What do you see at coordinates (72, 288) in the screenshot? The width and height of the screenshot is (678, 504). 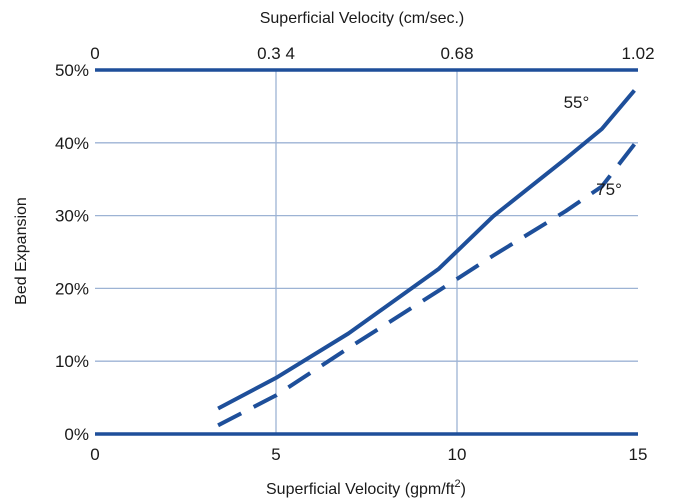 I see `y-tick-label-20: 20%` at bounding box center [72, 288].